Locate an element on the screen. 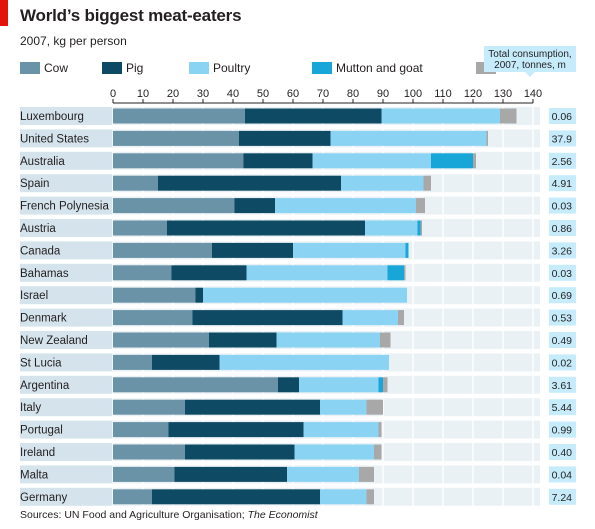 The width and height of the screenshot is (595, 529). bar-french-polynesia-pig is located at coordinates (254, 206).